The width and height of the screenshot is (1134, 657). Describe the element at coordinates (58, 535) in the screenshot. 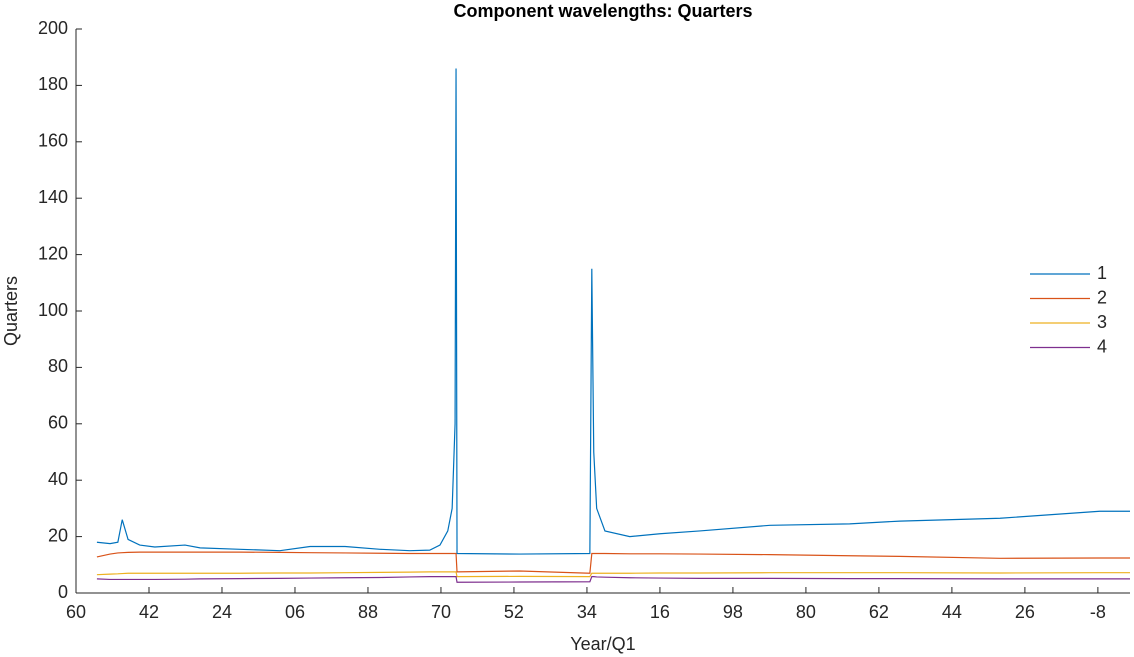

I see `y-tick-label: 20` at that location.